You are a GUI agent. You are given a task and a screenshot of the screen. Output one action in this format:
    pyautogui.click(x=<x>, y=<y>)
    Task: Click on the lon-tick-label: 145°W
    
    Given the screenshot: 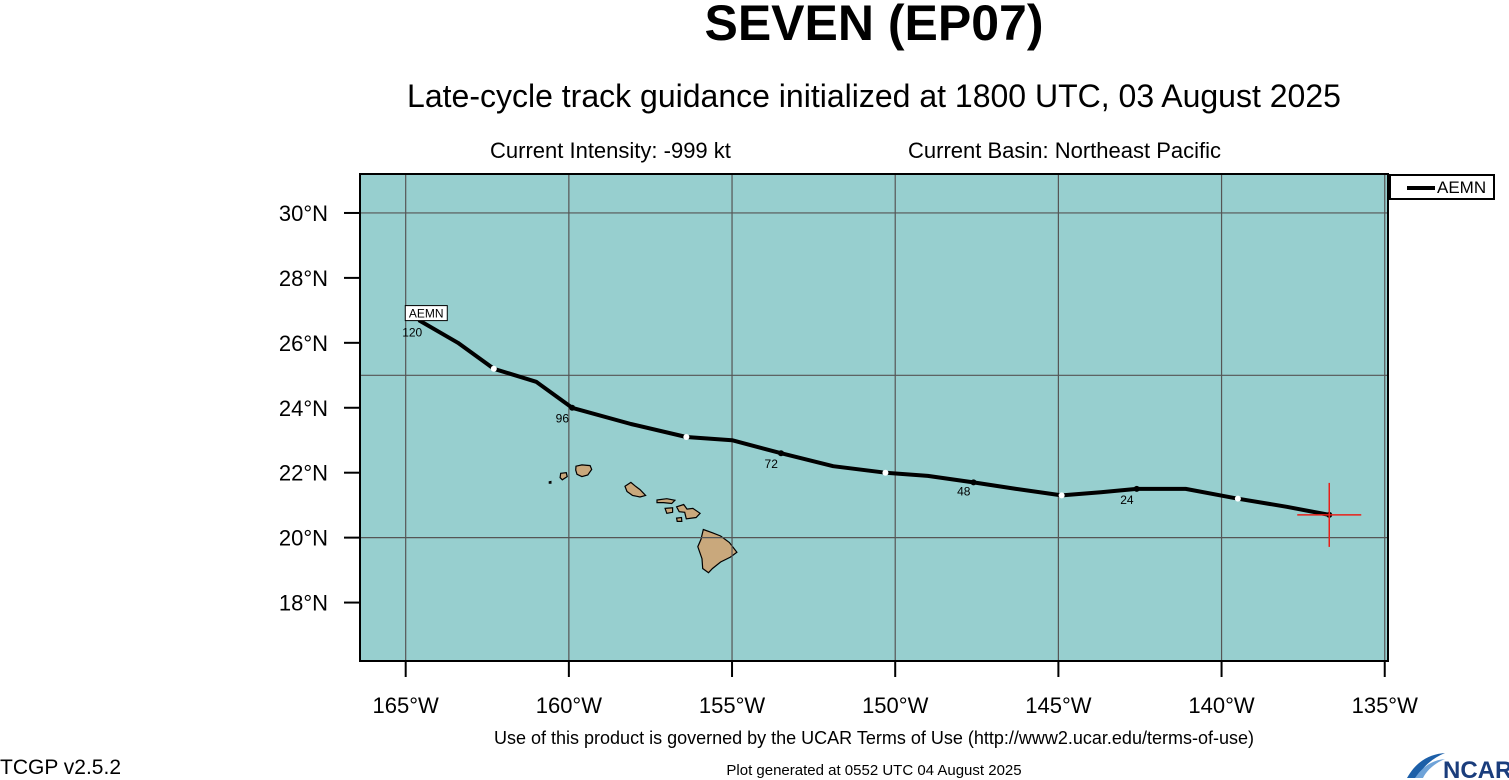 What is the action you would take?
    pyautogui.click(x=1058, y=705)
    